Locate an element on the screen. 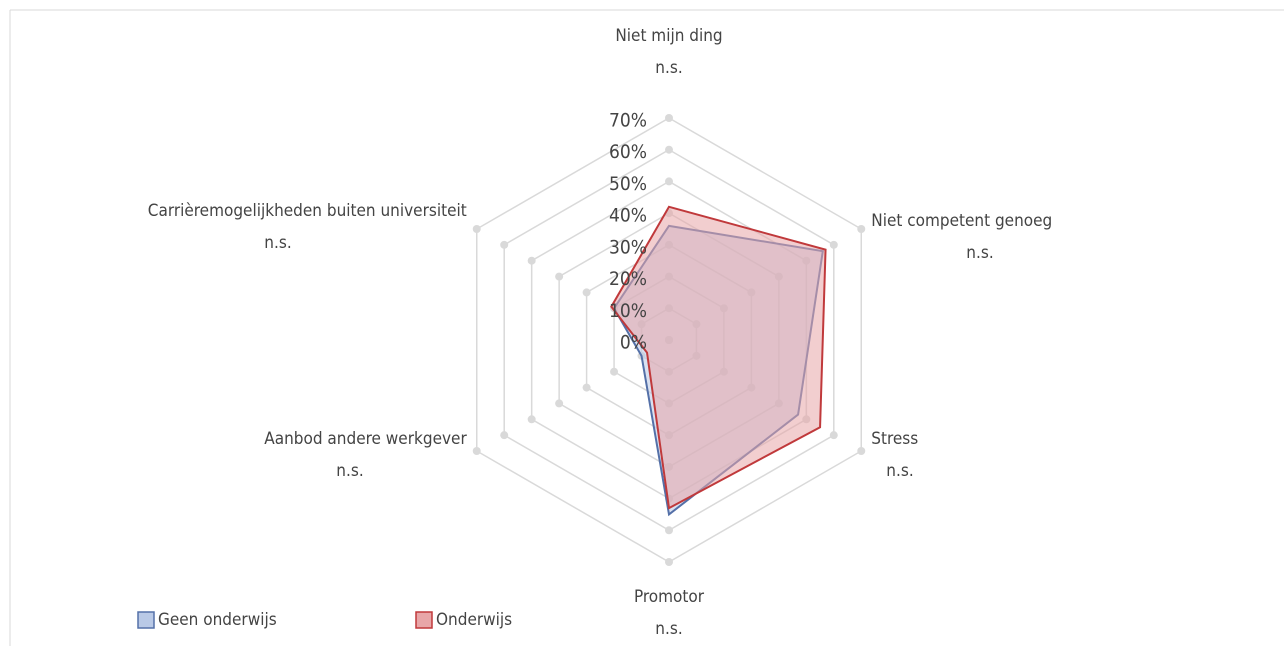 The height and width of the screenshot is (646, 1284). y-tick-label: 30% is located at coordinates (628, 247).